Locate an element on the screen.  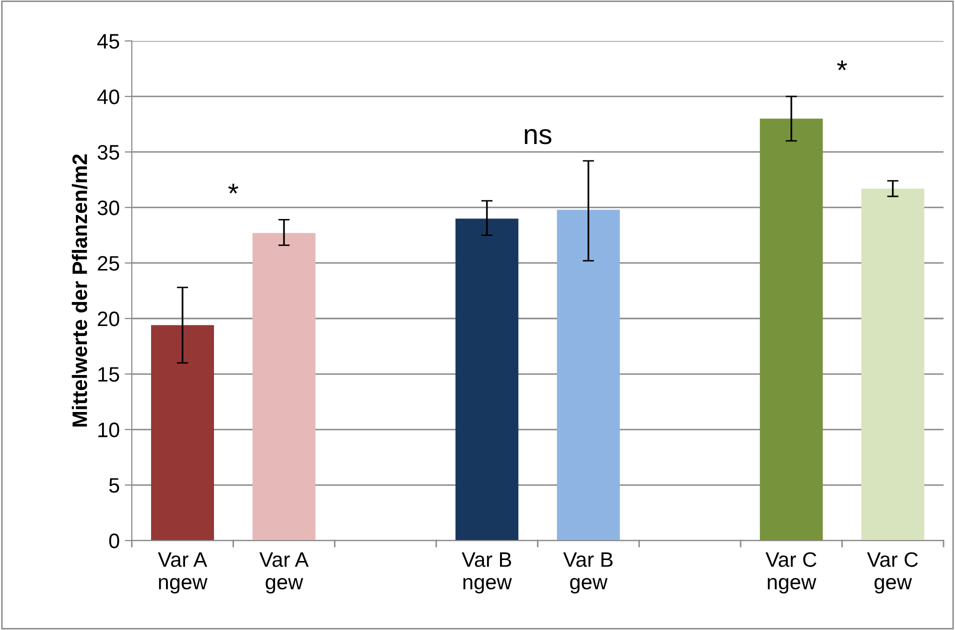
y-tick-label: 0 is located at coordinates (114, 541).